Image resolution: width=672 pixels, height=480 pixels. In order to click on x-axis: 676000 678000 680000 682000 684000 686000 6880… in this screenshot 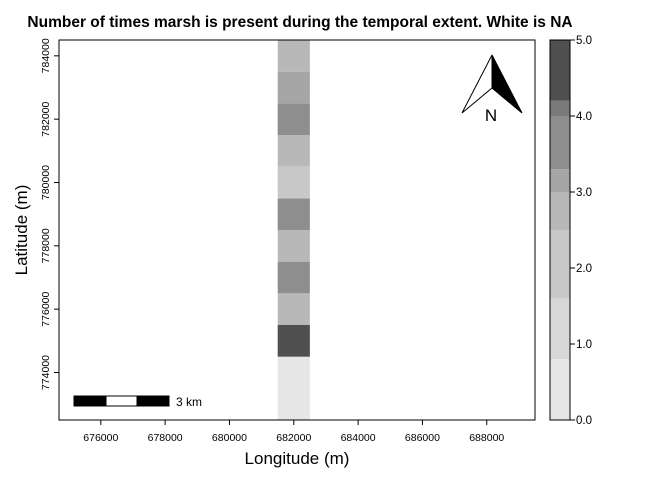, I will do `click(293, 432)`.